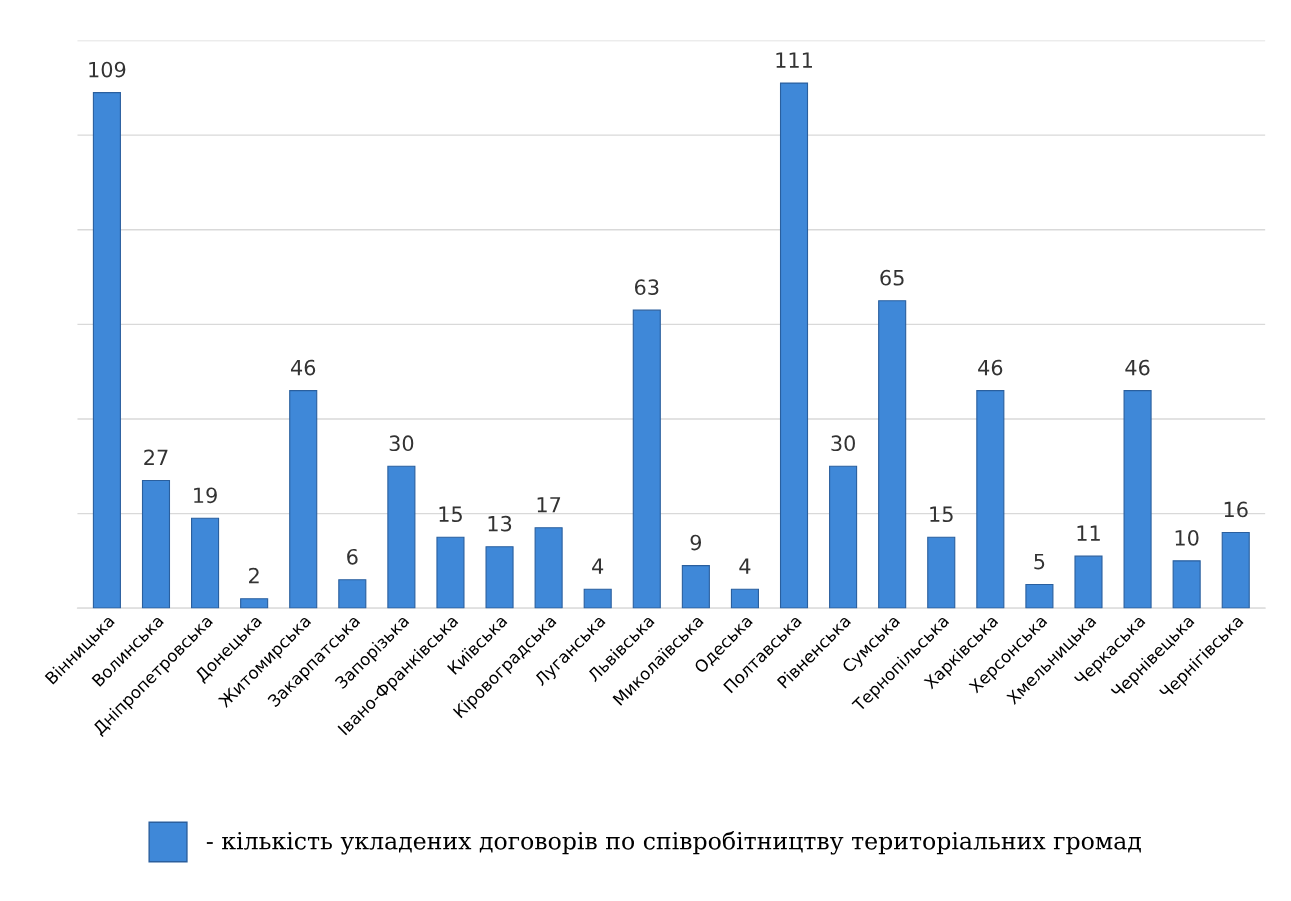  What do you see at coordinates (696, 542) in the screenshot?
I see `data-label: 9` at bounding box center [696, 542].